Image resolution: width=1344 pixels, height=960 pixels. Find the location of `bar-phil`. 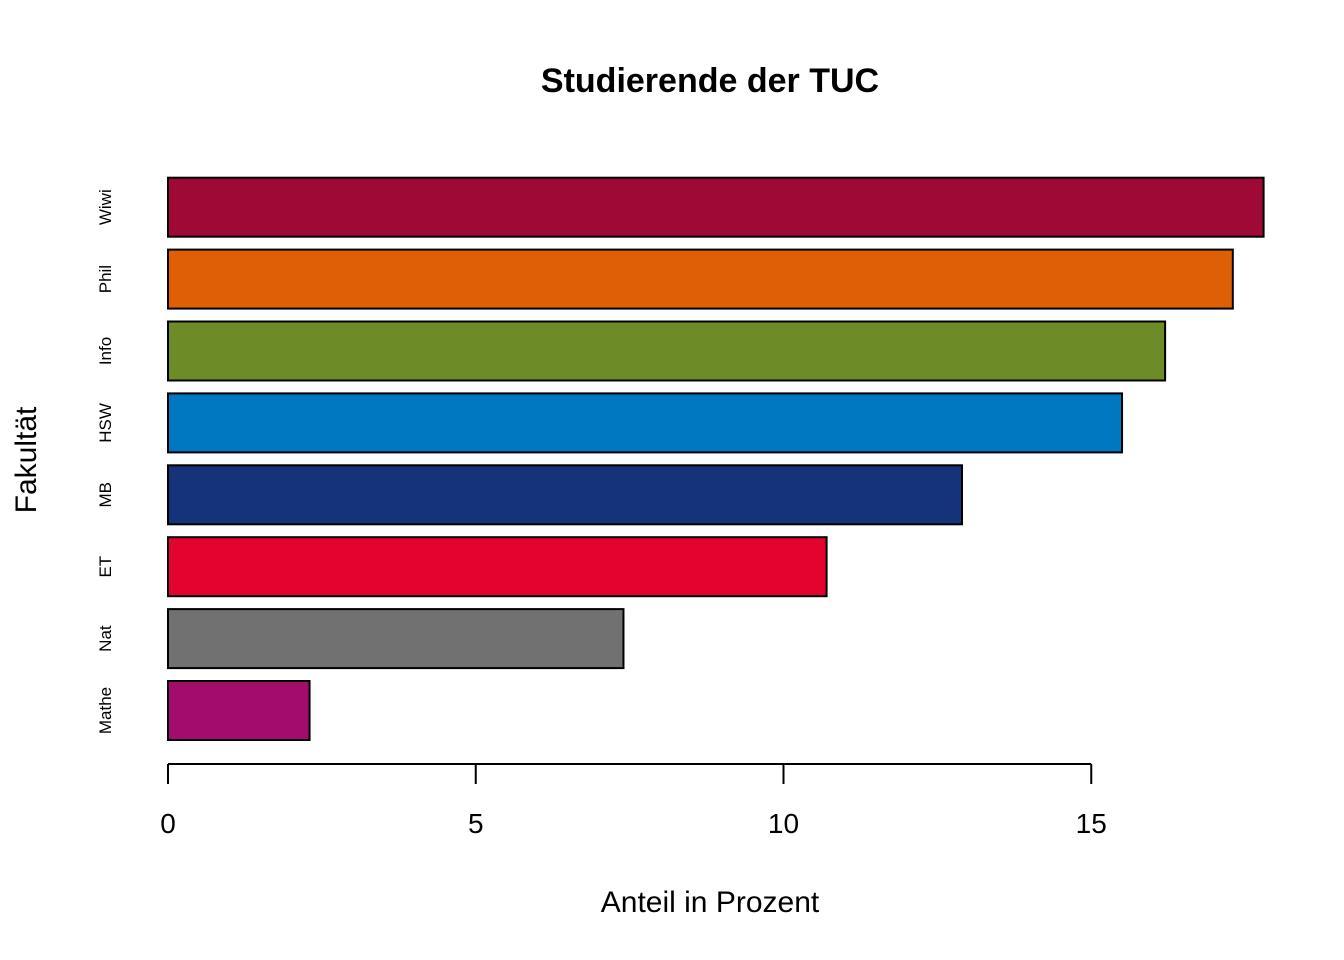

bar-phil is located at coordinates (700, 279).